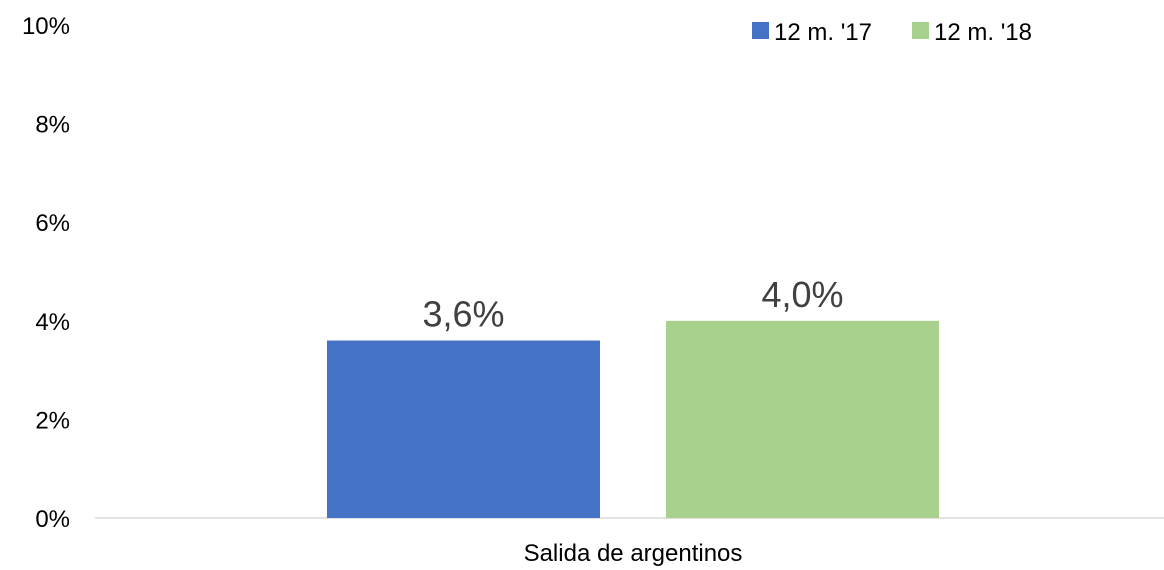 The height and width of the screenshot is (570, 1164). What do you see at coordinates (52, 125) in the screenshot?
I see `y-tick-label: 8%` at bounding box center [52, 125].